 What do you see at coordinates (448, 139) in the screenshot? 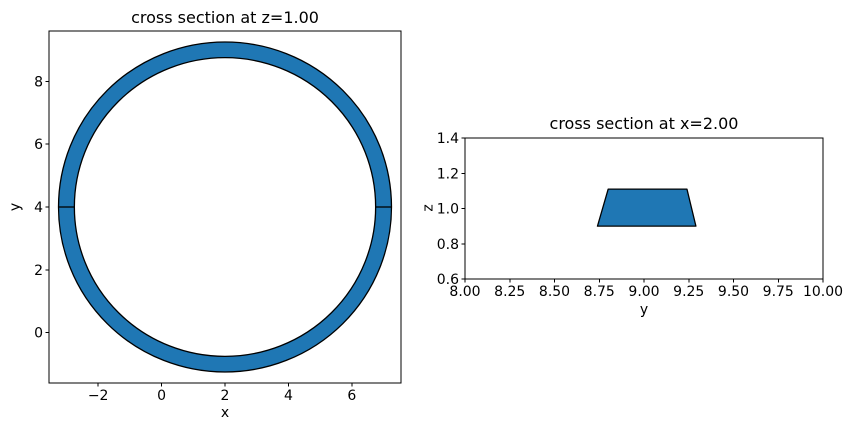
I see `y-tick-label: 1.4` at bounding box center [448, 139].